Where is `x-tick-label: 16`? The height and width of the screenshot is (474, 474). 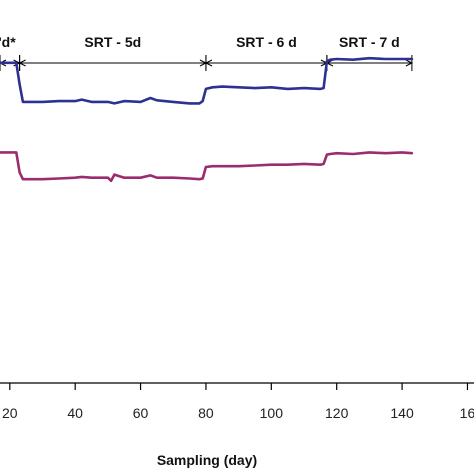
x-tick-label: 16 is located at coordinates (467, 413).